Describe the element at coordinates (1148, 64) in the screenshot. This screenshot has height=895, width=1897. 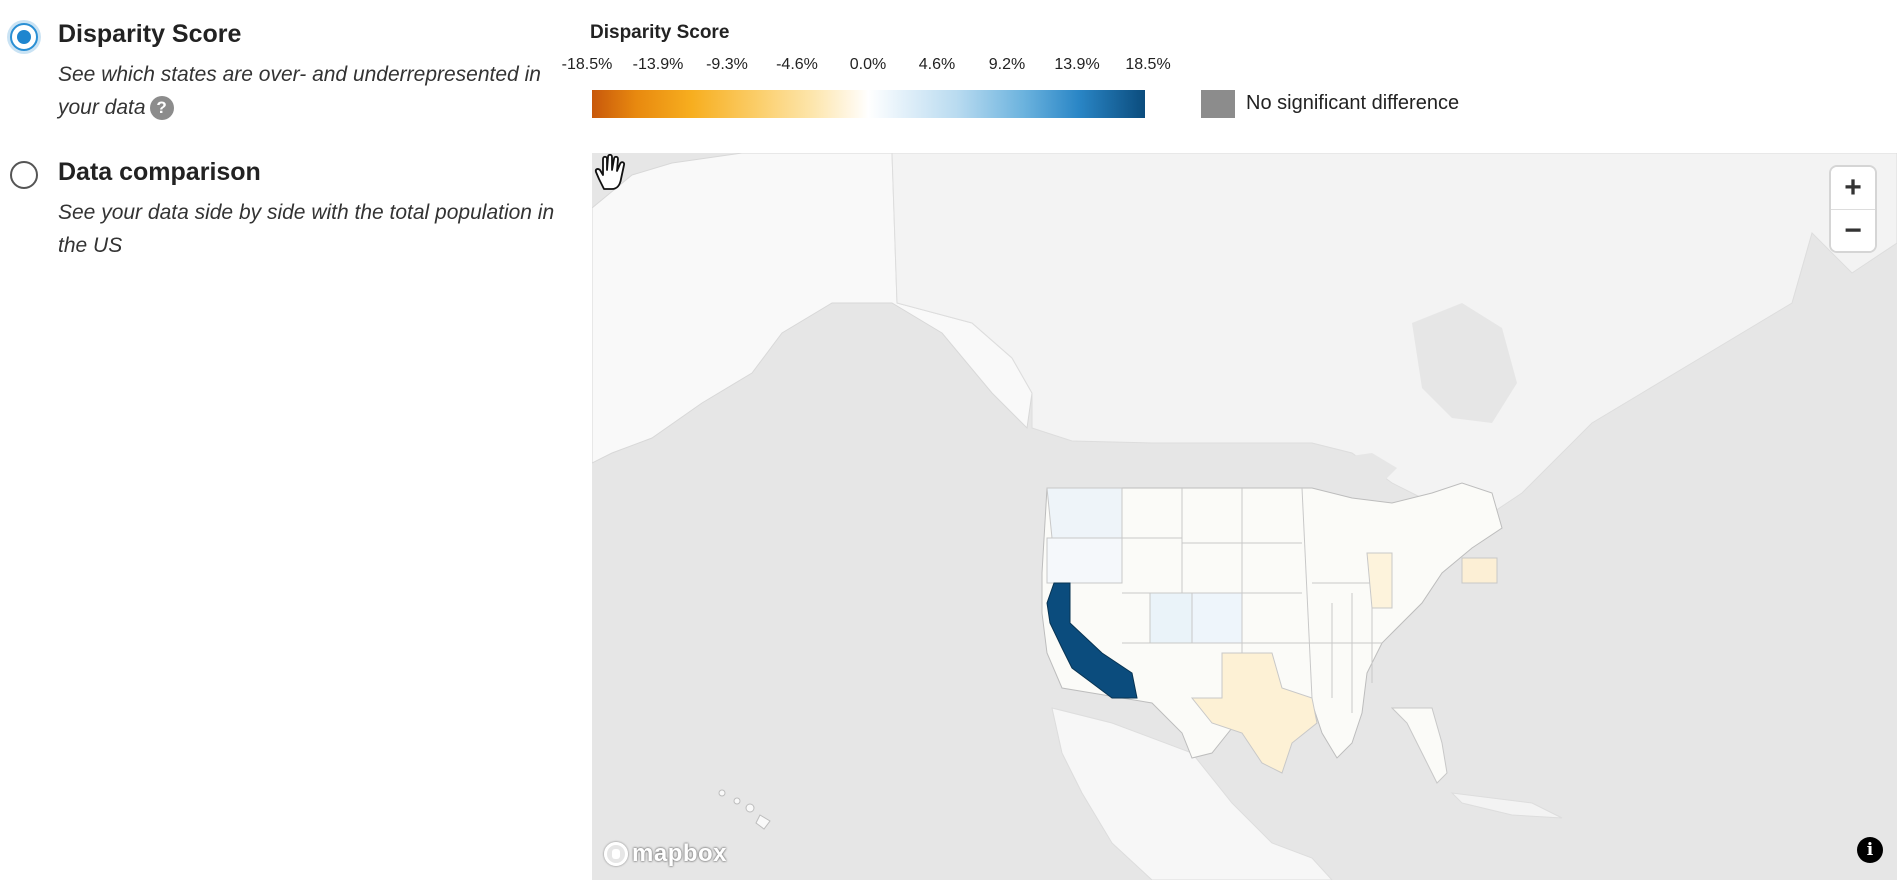
I see `legend-tick: 18.5%` at that location.